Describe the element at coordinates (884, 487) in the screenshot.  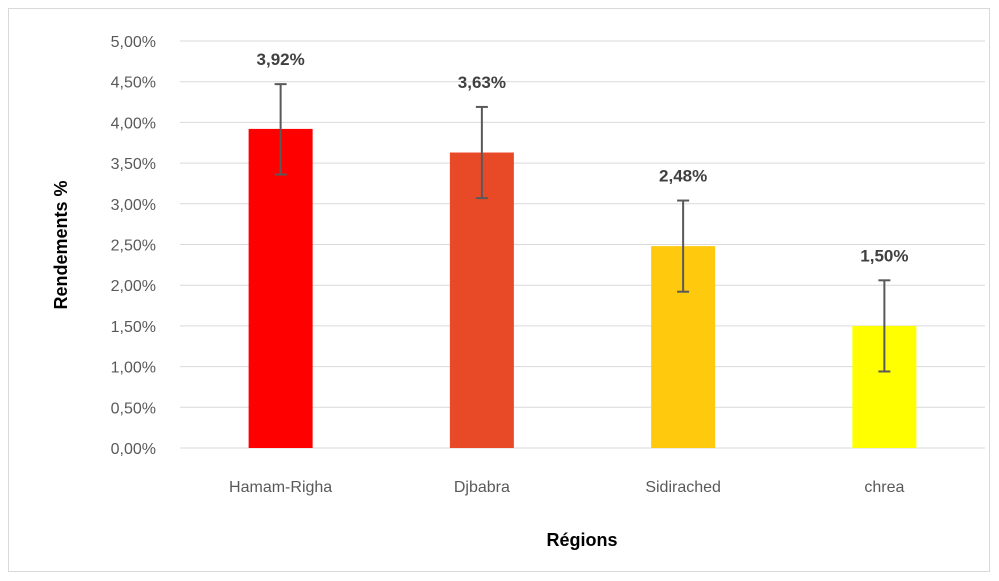
I see `x-category-label: chrea` at that location.